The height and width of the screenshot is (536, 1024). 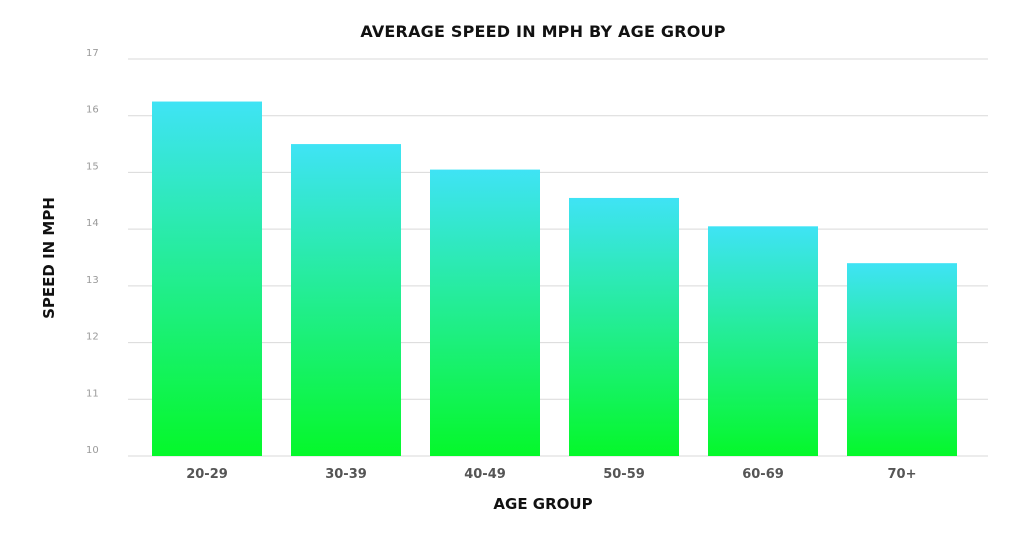 What do you see at coordinates (92, 280) in the screenshot?
I see `y-tick-label: 13` at bounding box center [92, 280].